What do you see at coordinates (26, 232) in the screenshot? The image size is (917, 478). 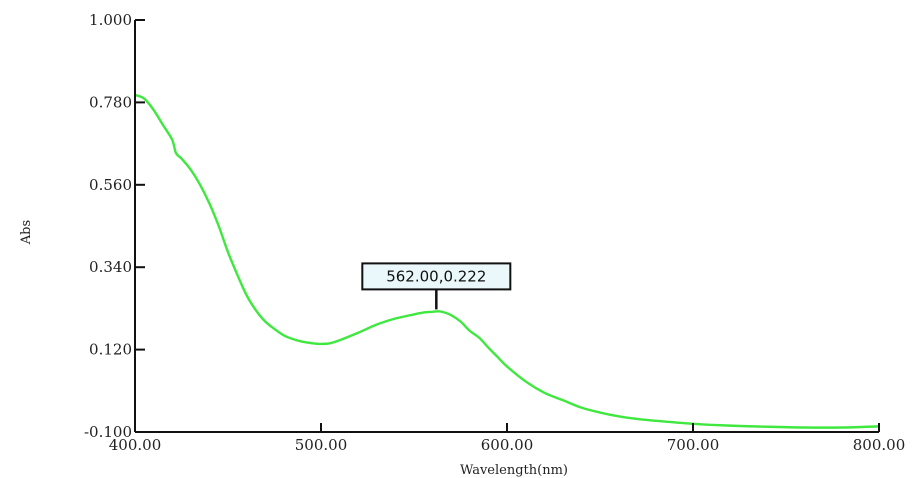 I see `y-axis-title: Abs` at bounding box center [26, 232].